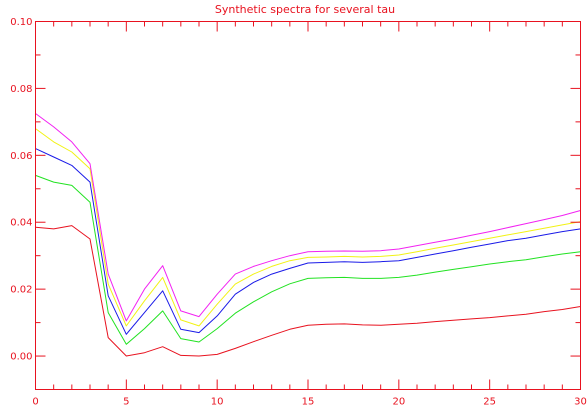 This screenshot has height=406, width=587. I want to click on x-tick-label: 20, so click(398, 401).